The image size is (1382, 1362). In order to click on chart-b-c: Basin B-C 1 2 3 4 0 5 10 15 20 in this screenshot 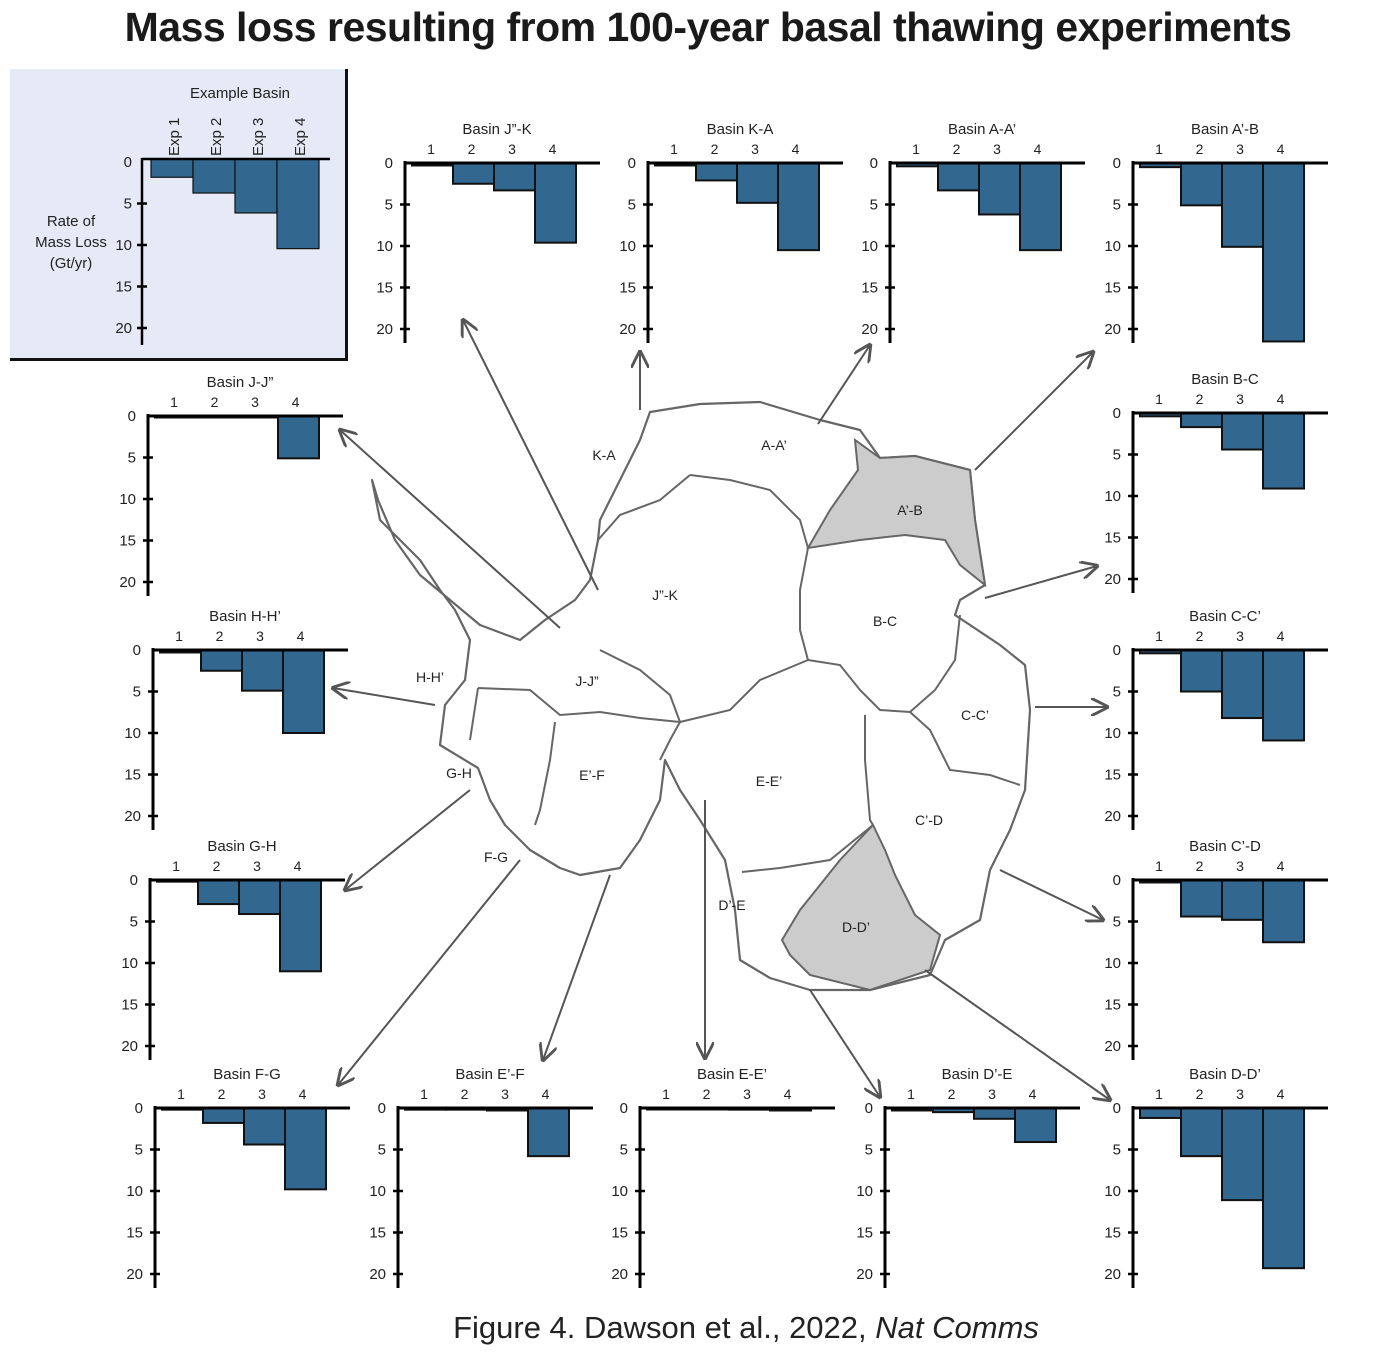, I will do `click(1216, 482)`.